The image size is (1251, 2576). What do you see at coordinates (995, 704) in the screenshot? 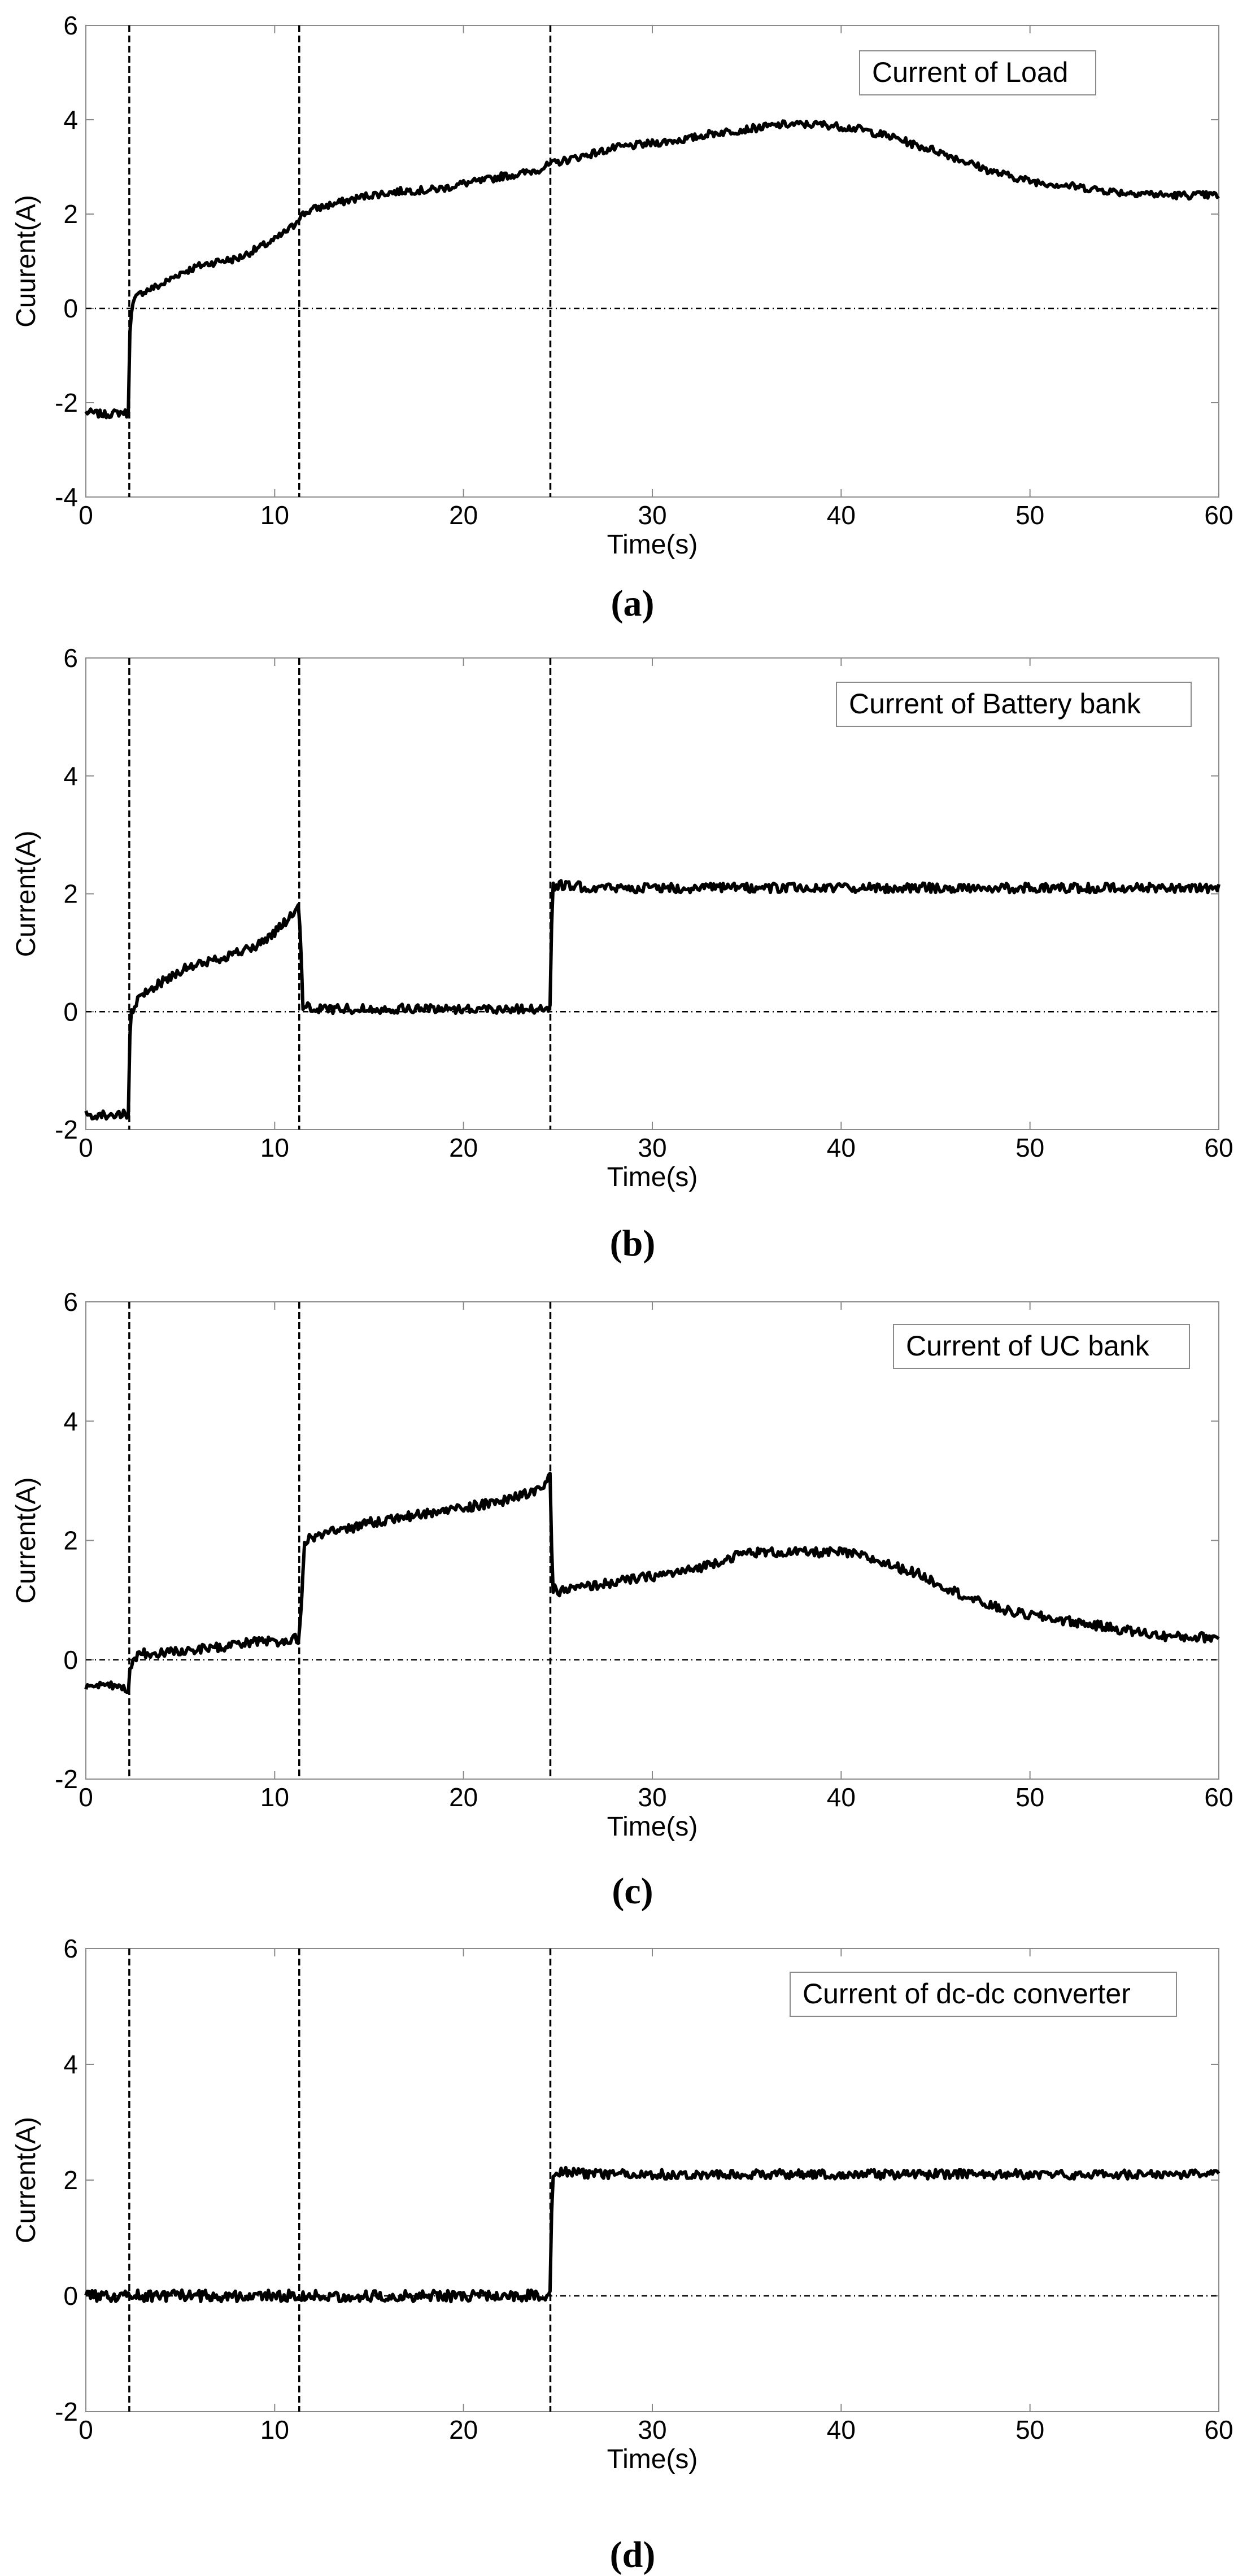
I see `legend-label: Current of Battery bank` at bounding box center [995, 704].